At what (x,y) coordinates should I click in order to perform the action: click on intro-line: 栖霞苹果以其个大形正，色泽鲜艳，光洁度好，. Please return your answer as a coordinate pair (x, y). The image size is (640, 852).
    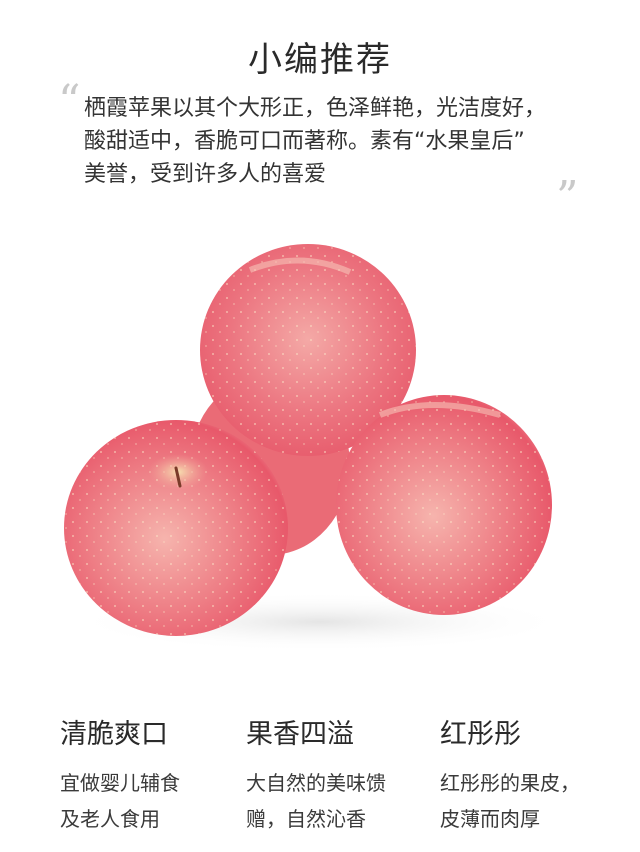
    Looking at the image, I should click on (315, 108).